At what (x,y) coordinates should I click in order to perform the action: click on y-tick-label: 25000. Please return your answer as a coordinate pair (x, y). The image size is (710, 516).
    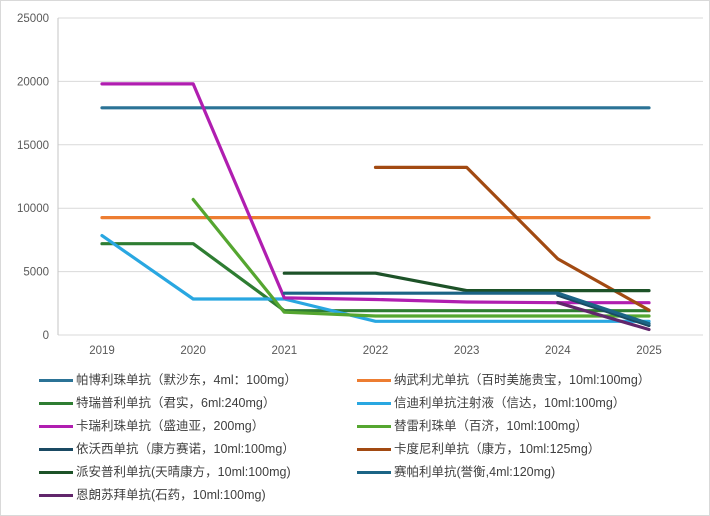
    Looking at the image, I should click on (33, 19).